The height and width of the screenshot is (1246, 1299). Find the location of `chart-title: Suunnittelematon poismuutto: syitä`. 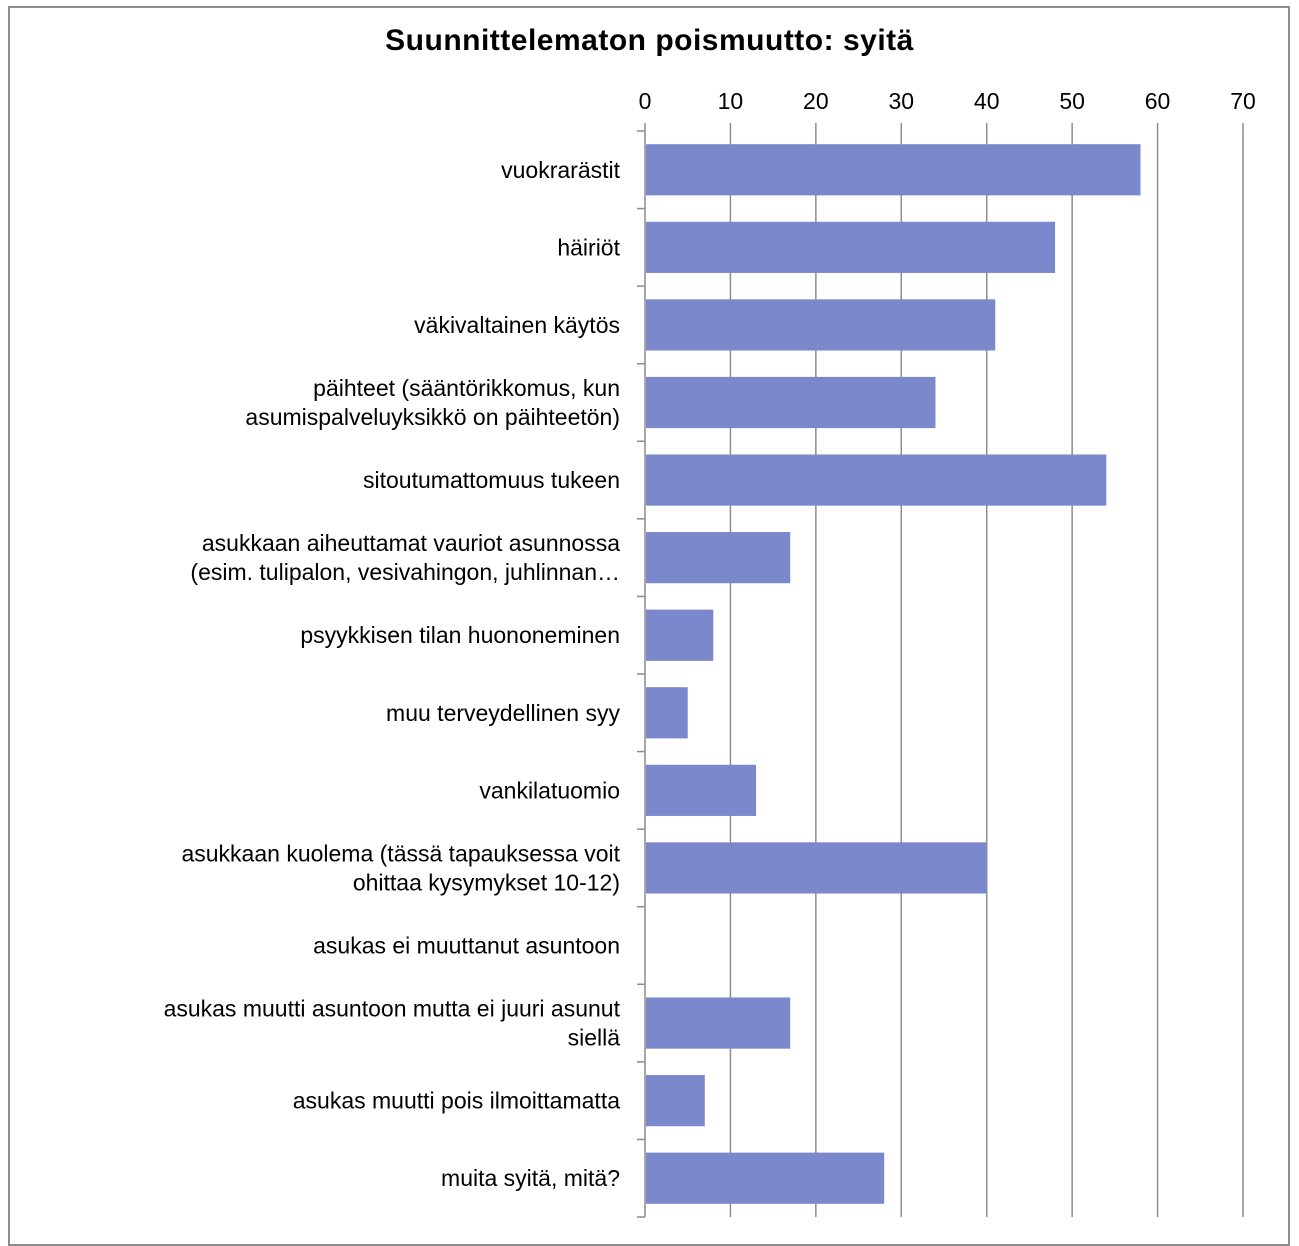

chart-title: Suunnittelematon poismuutto: syitä is located at coordinates (649, 40).